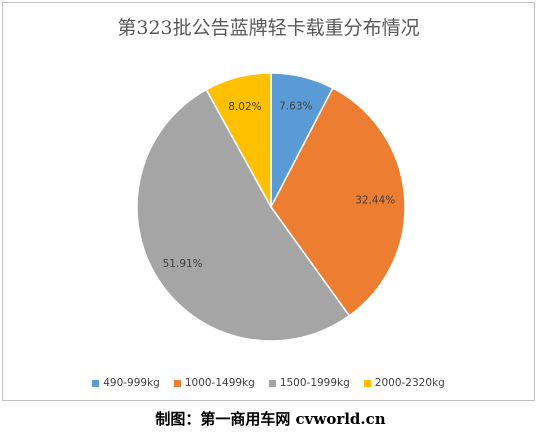  I want to click on legend-item-2000-2320kg: 2000-2320kg, so click(404, 383).